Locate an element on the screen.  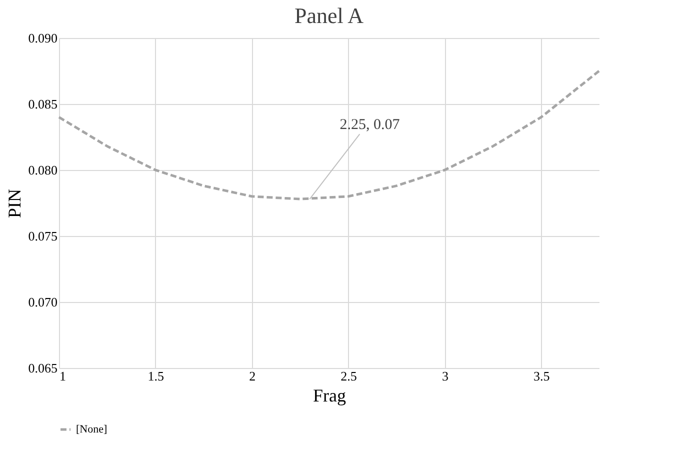
y-axis-title: PIN is located at coordinates (14, 203).